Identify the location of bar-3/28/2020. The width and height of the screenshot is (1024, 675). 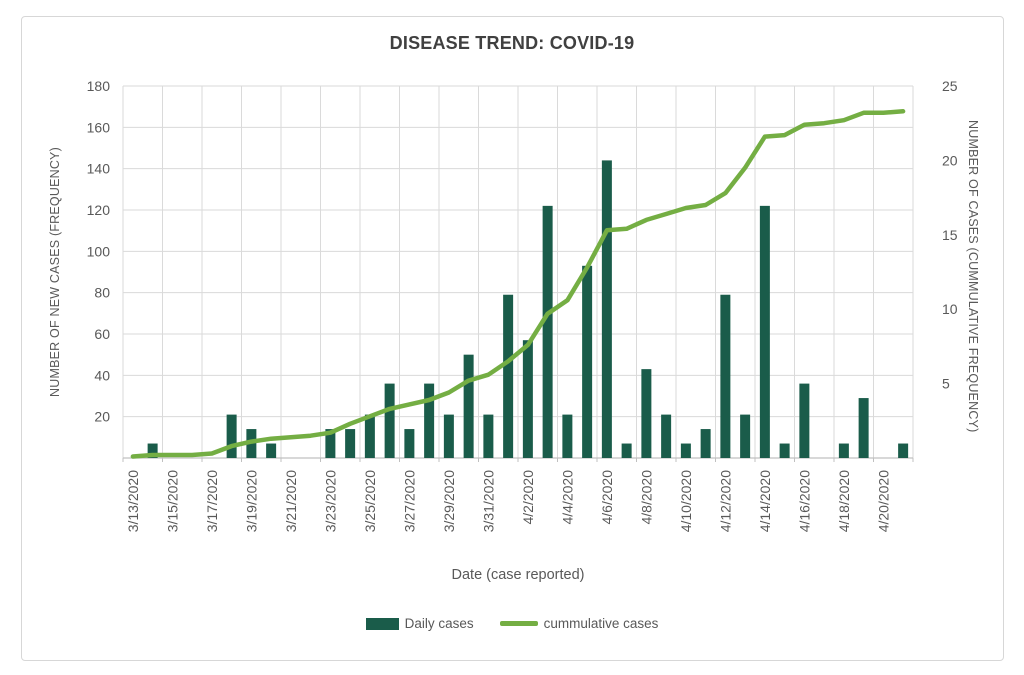
(429, 420).